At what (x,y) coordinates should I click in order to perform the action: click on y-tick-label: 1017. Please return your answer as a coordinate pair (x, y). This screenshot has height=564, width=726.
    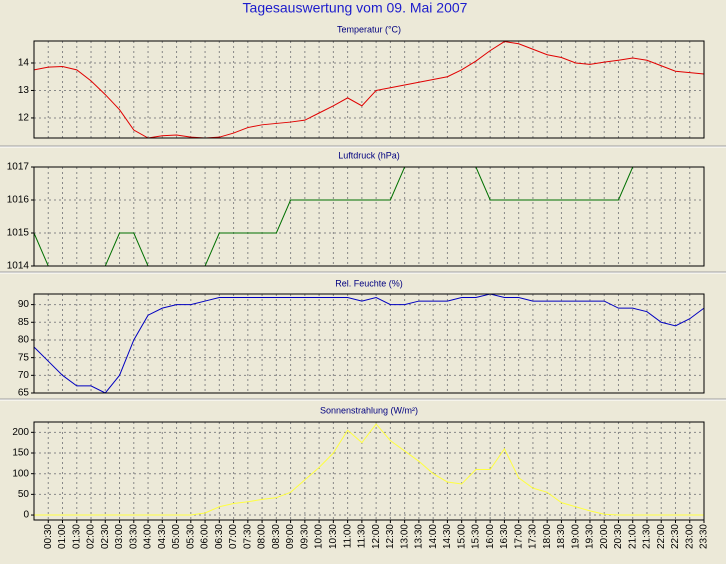
    Looking at the image, I should click on (18, 167).